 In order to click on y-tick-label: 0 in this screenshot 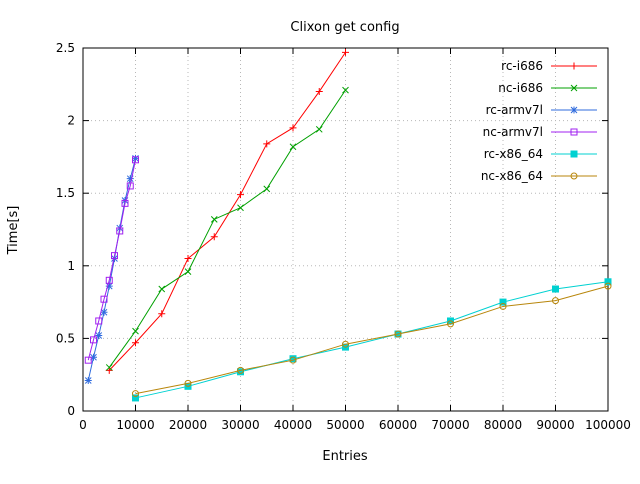, I will do `click(71, 411)`.